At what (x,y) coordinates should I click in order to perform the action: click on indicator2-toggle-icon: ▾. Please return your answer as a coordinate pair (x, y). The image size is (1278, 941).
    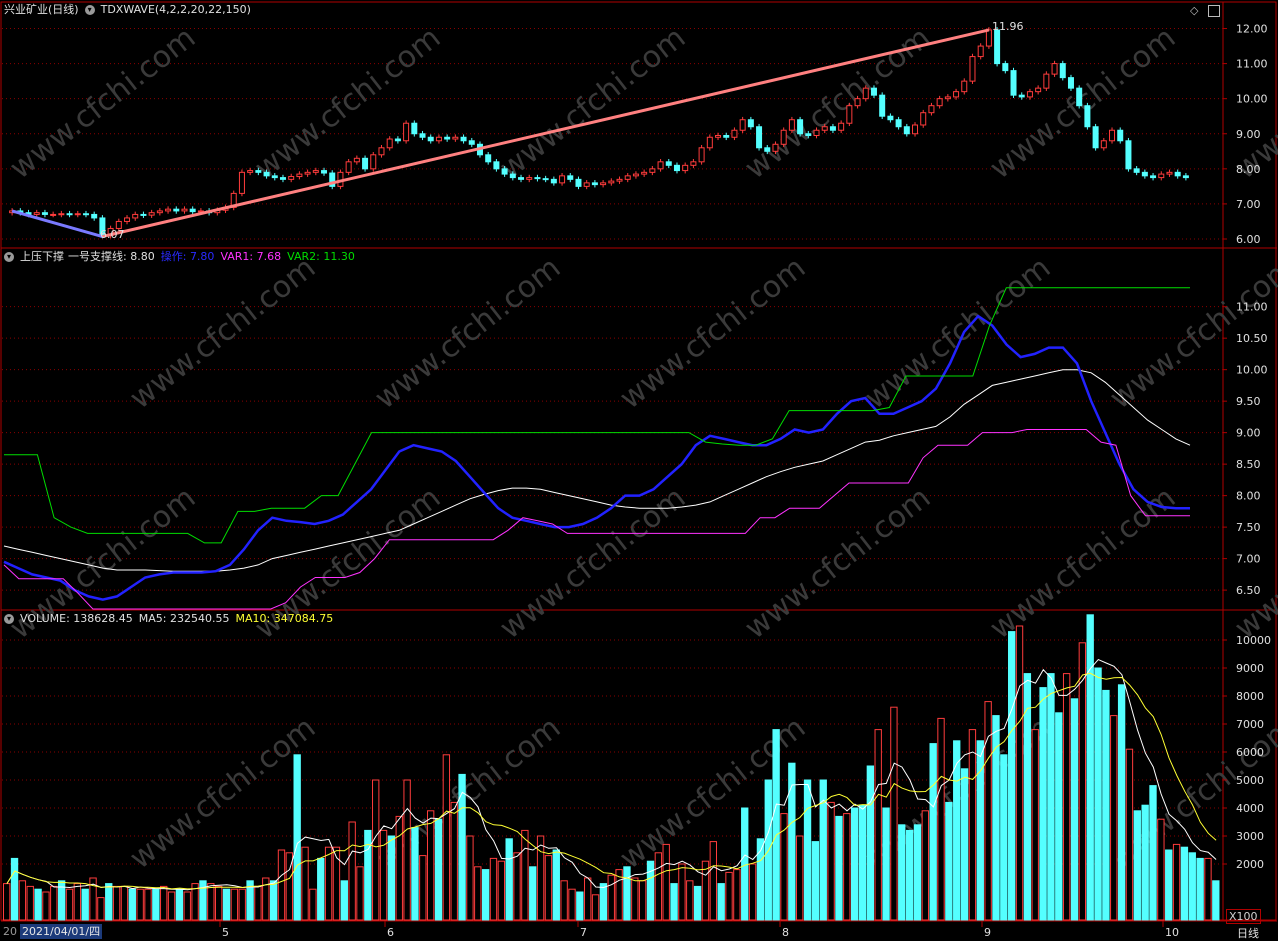
    Looking at the image, I should click on (9, 257).